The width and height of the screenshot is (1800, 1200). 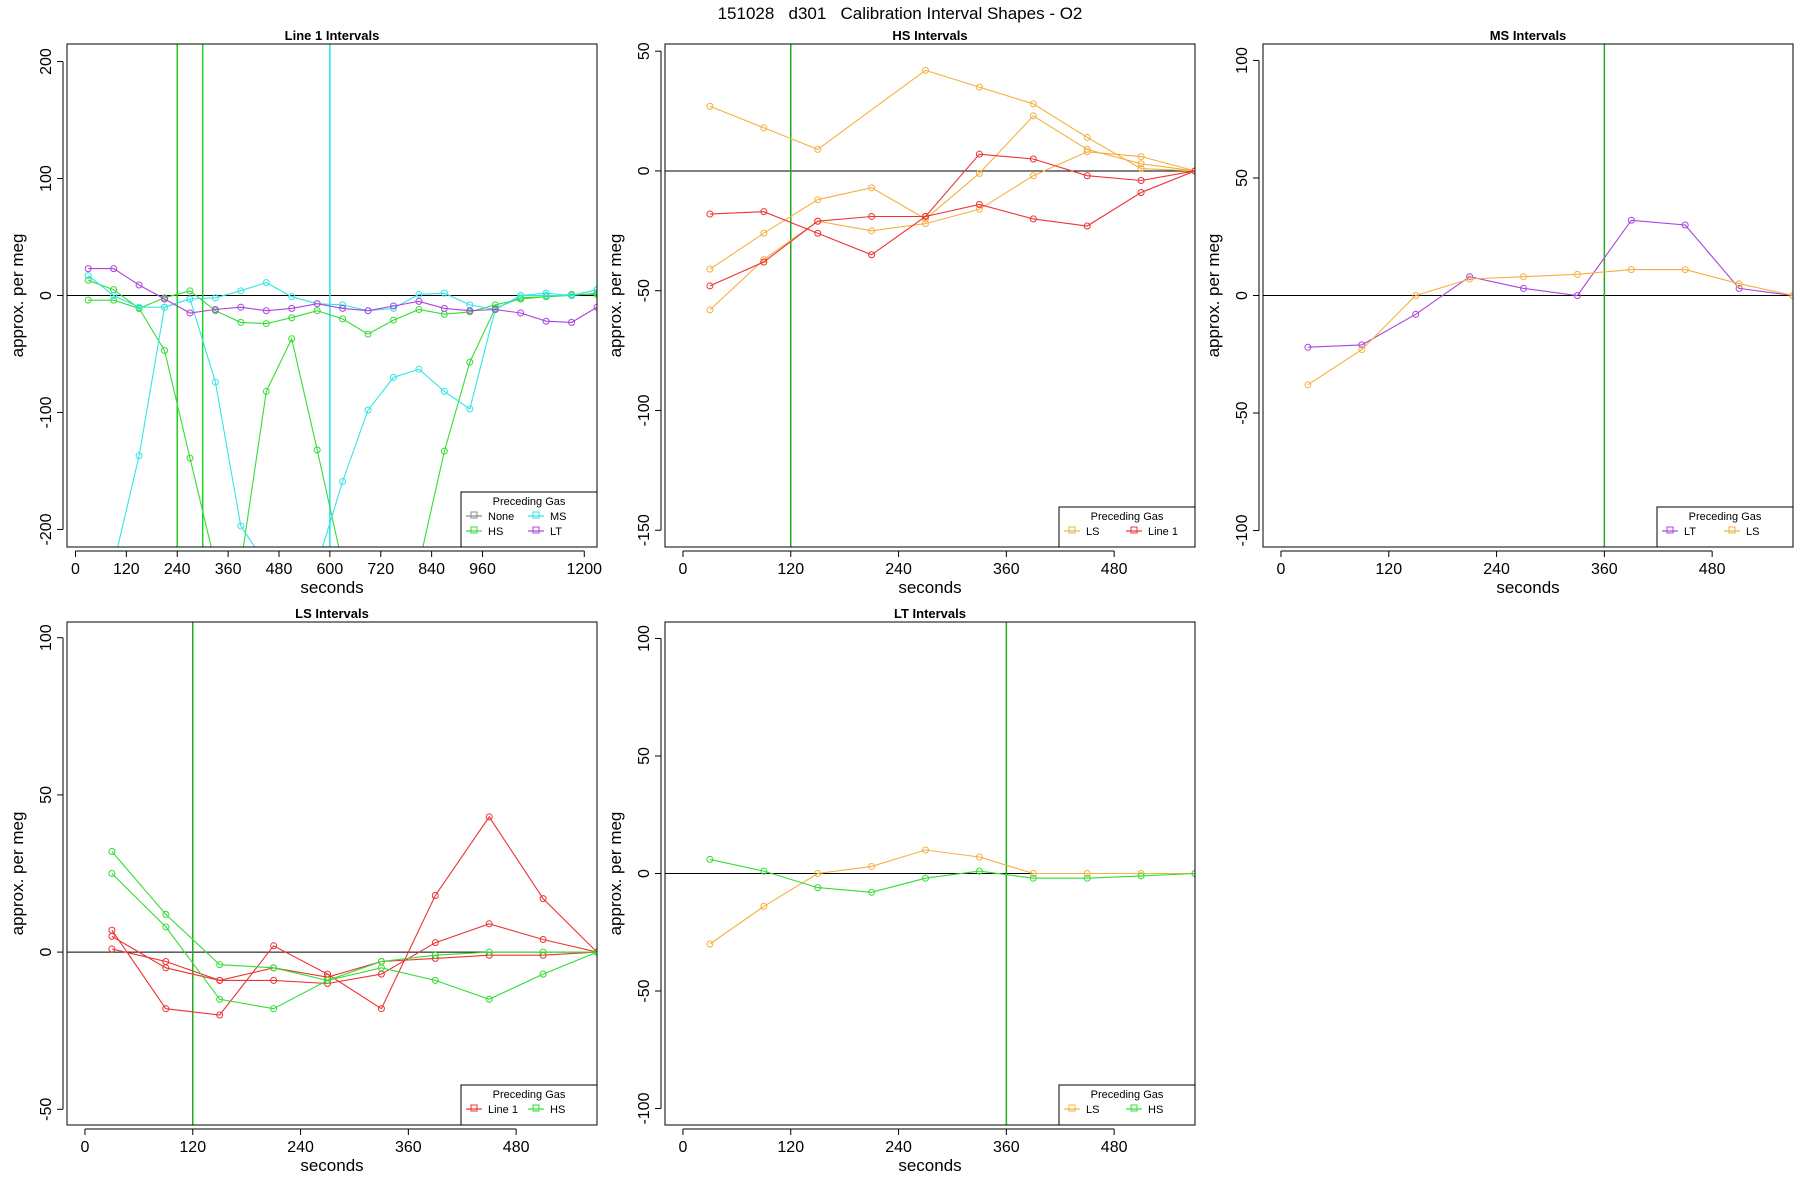 I want to click on y-tick-label: -100, so click(x=644, y=410).